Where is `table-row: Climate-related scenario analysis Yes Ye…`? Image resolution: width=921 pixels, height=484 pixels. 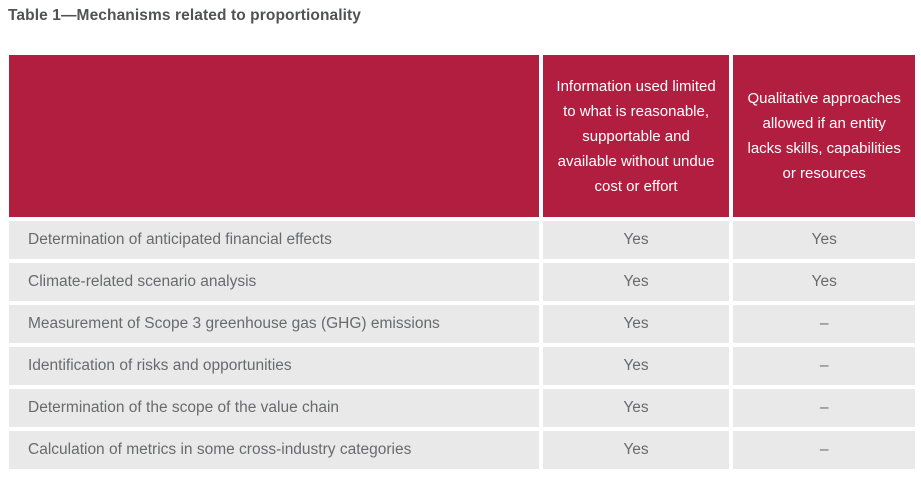
table-row: Climate-related scenario analysis Yes Ye… is located at coordinates (462, 282).